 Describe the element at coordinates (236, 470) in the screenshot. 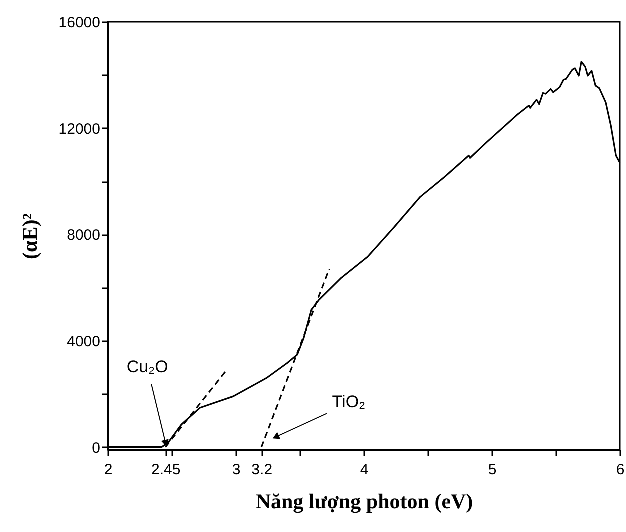

I see `x-tick-label: 3` at that location.